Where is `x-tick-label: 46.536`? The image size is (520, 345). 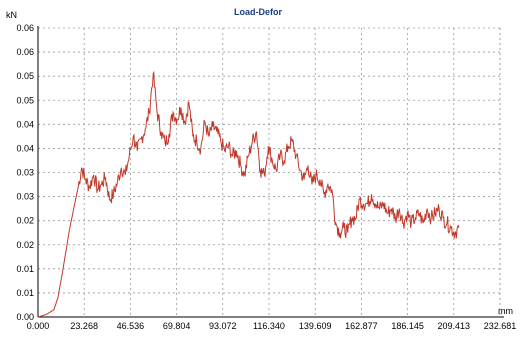
x-tick-label: 46.536 is located at coordinates (131, 326).